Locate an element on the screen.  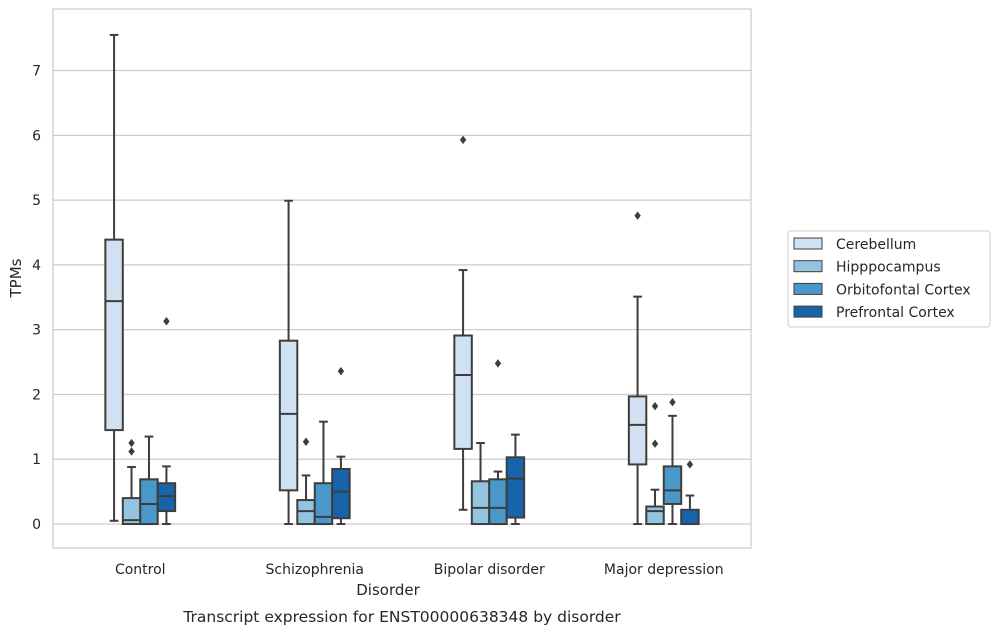
y-tick-label: 3 is located at coordinates (36, 331).